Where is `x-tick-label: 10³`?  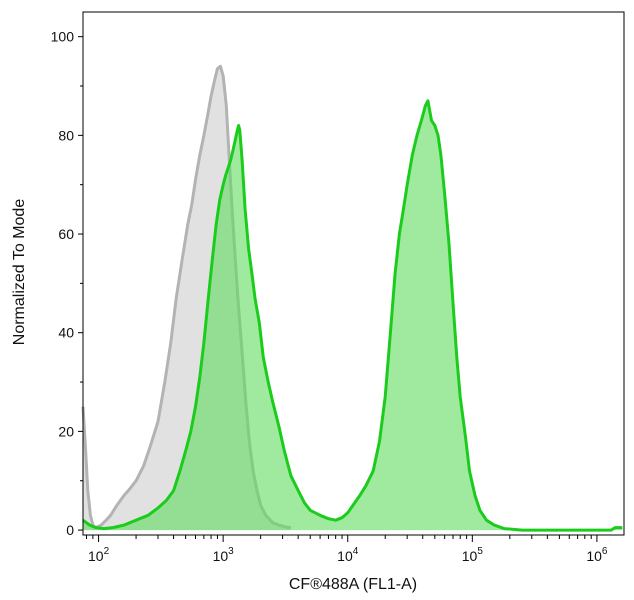
x-tick-label: 10³ is located at coordinates (224, 555).